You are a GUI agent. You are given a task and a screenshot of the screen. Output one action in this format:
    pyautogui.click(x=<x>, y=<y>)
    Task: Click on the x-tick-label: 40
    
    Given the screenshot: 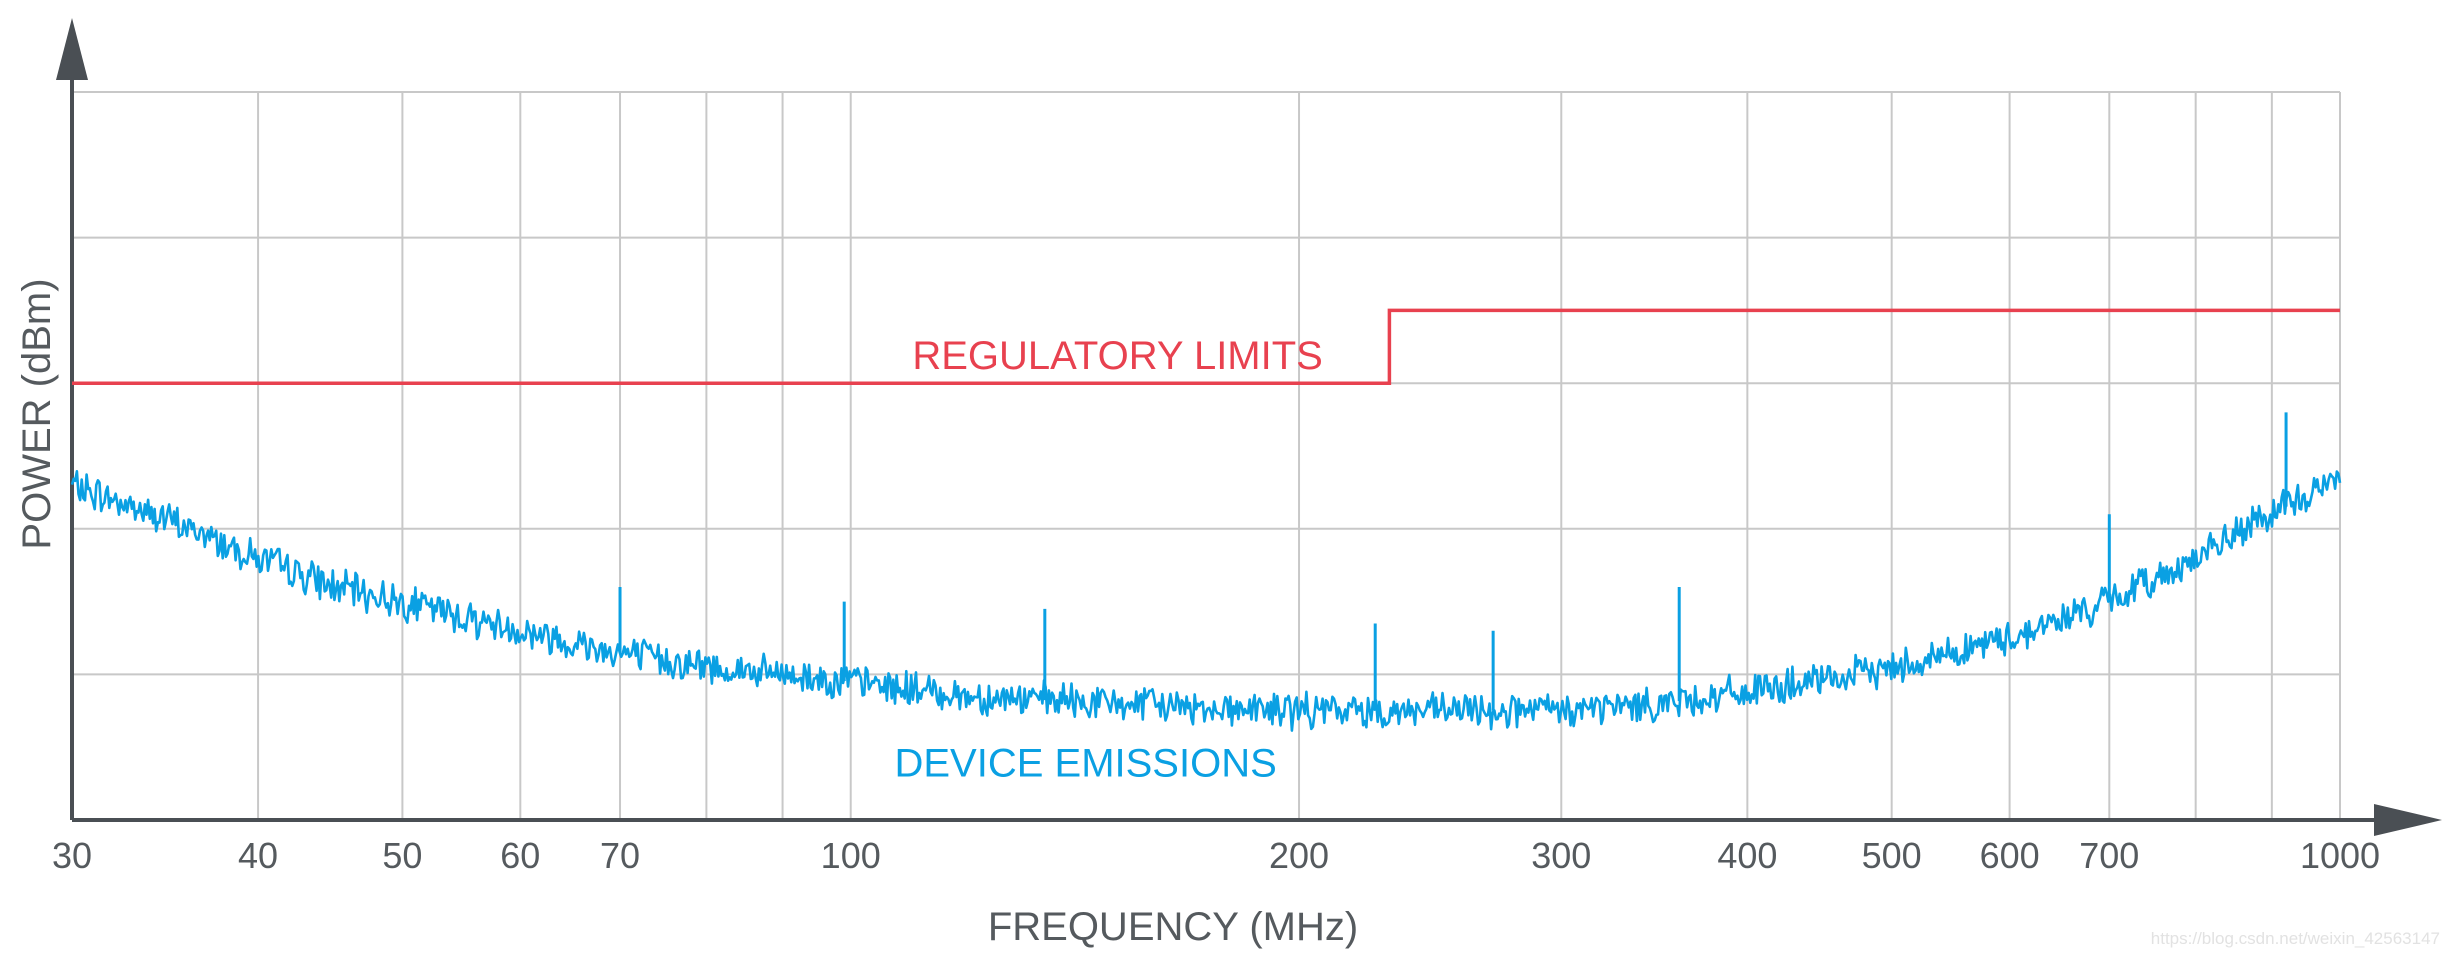 What is the action you would take?
    pyautogui.click(x=258, y=855)
    